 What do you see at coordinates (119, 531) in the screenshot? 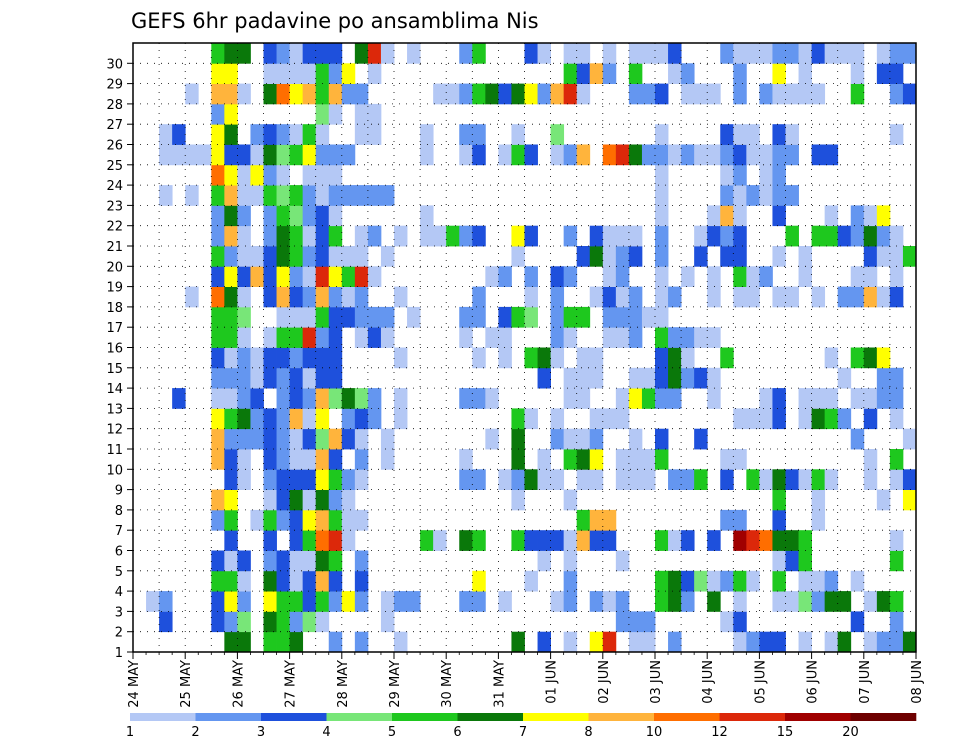
I see `y-tick-label: 7` at bounding box center [119, 531].